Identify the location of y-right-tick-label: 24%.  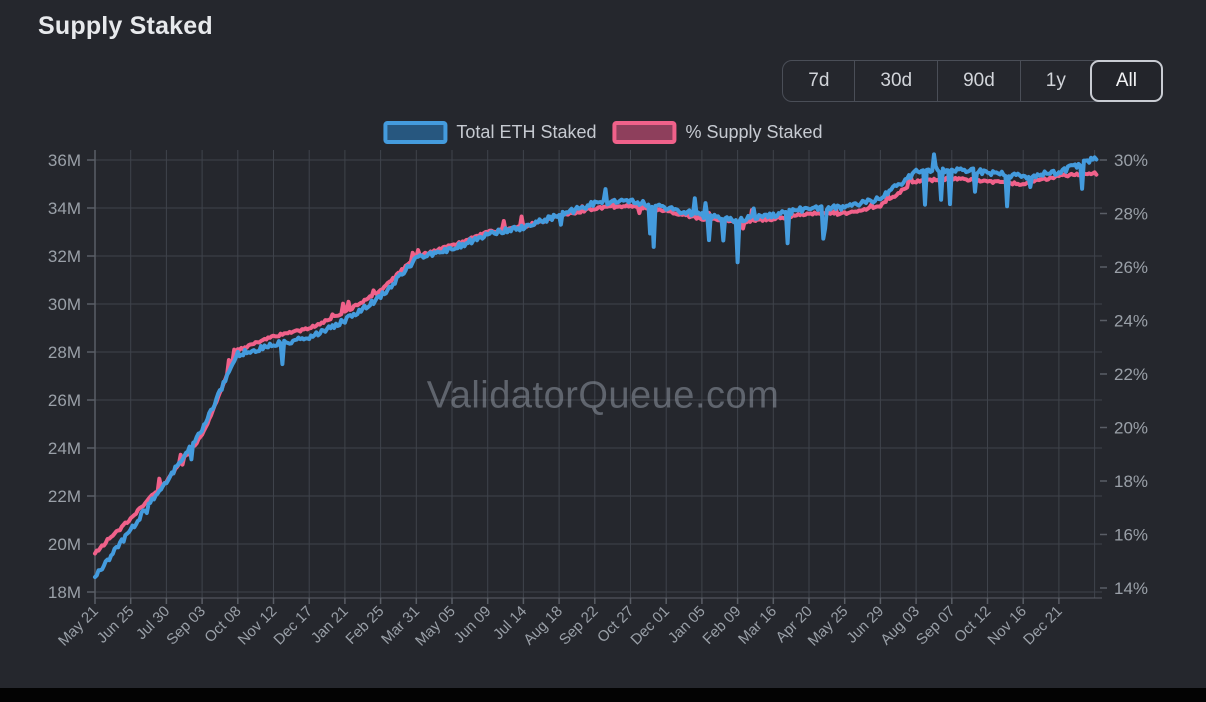
(1131, 321).